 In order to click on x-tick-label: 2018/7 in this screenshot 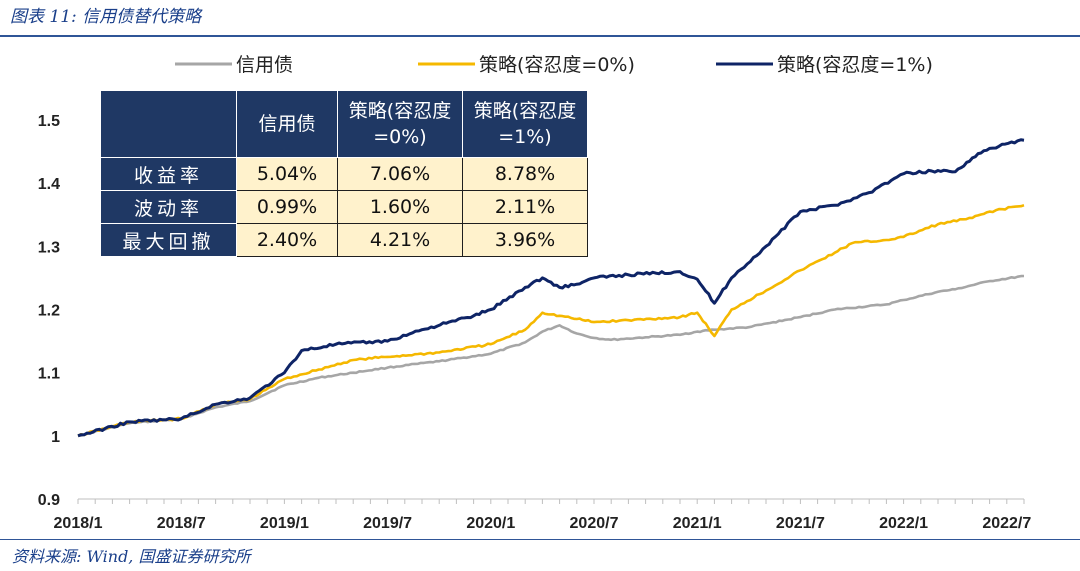, I will do `click(181, 523)`.